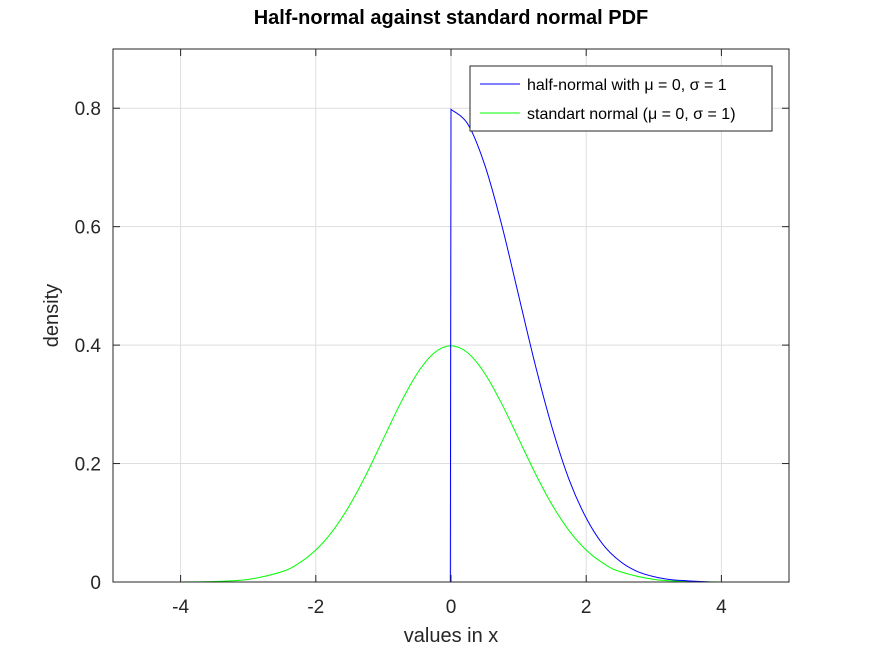  Describe the element at coordinates (88, 465) in the screenshot. I see `y-tick-label: 0.2` at that location.